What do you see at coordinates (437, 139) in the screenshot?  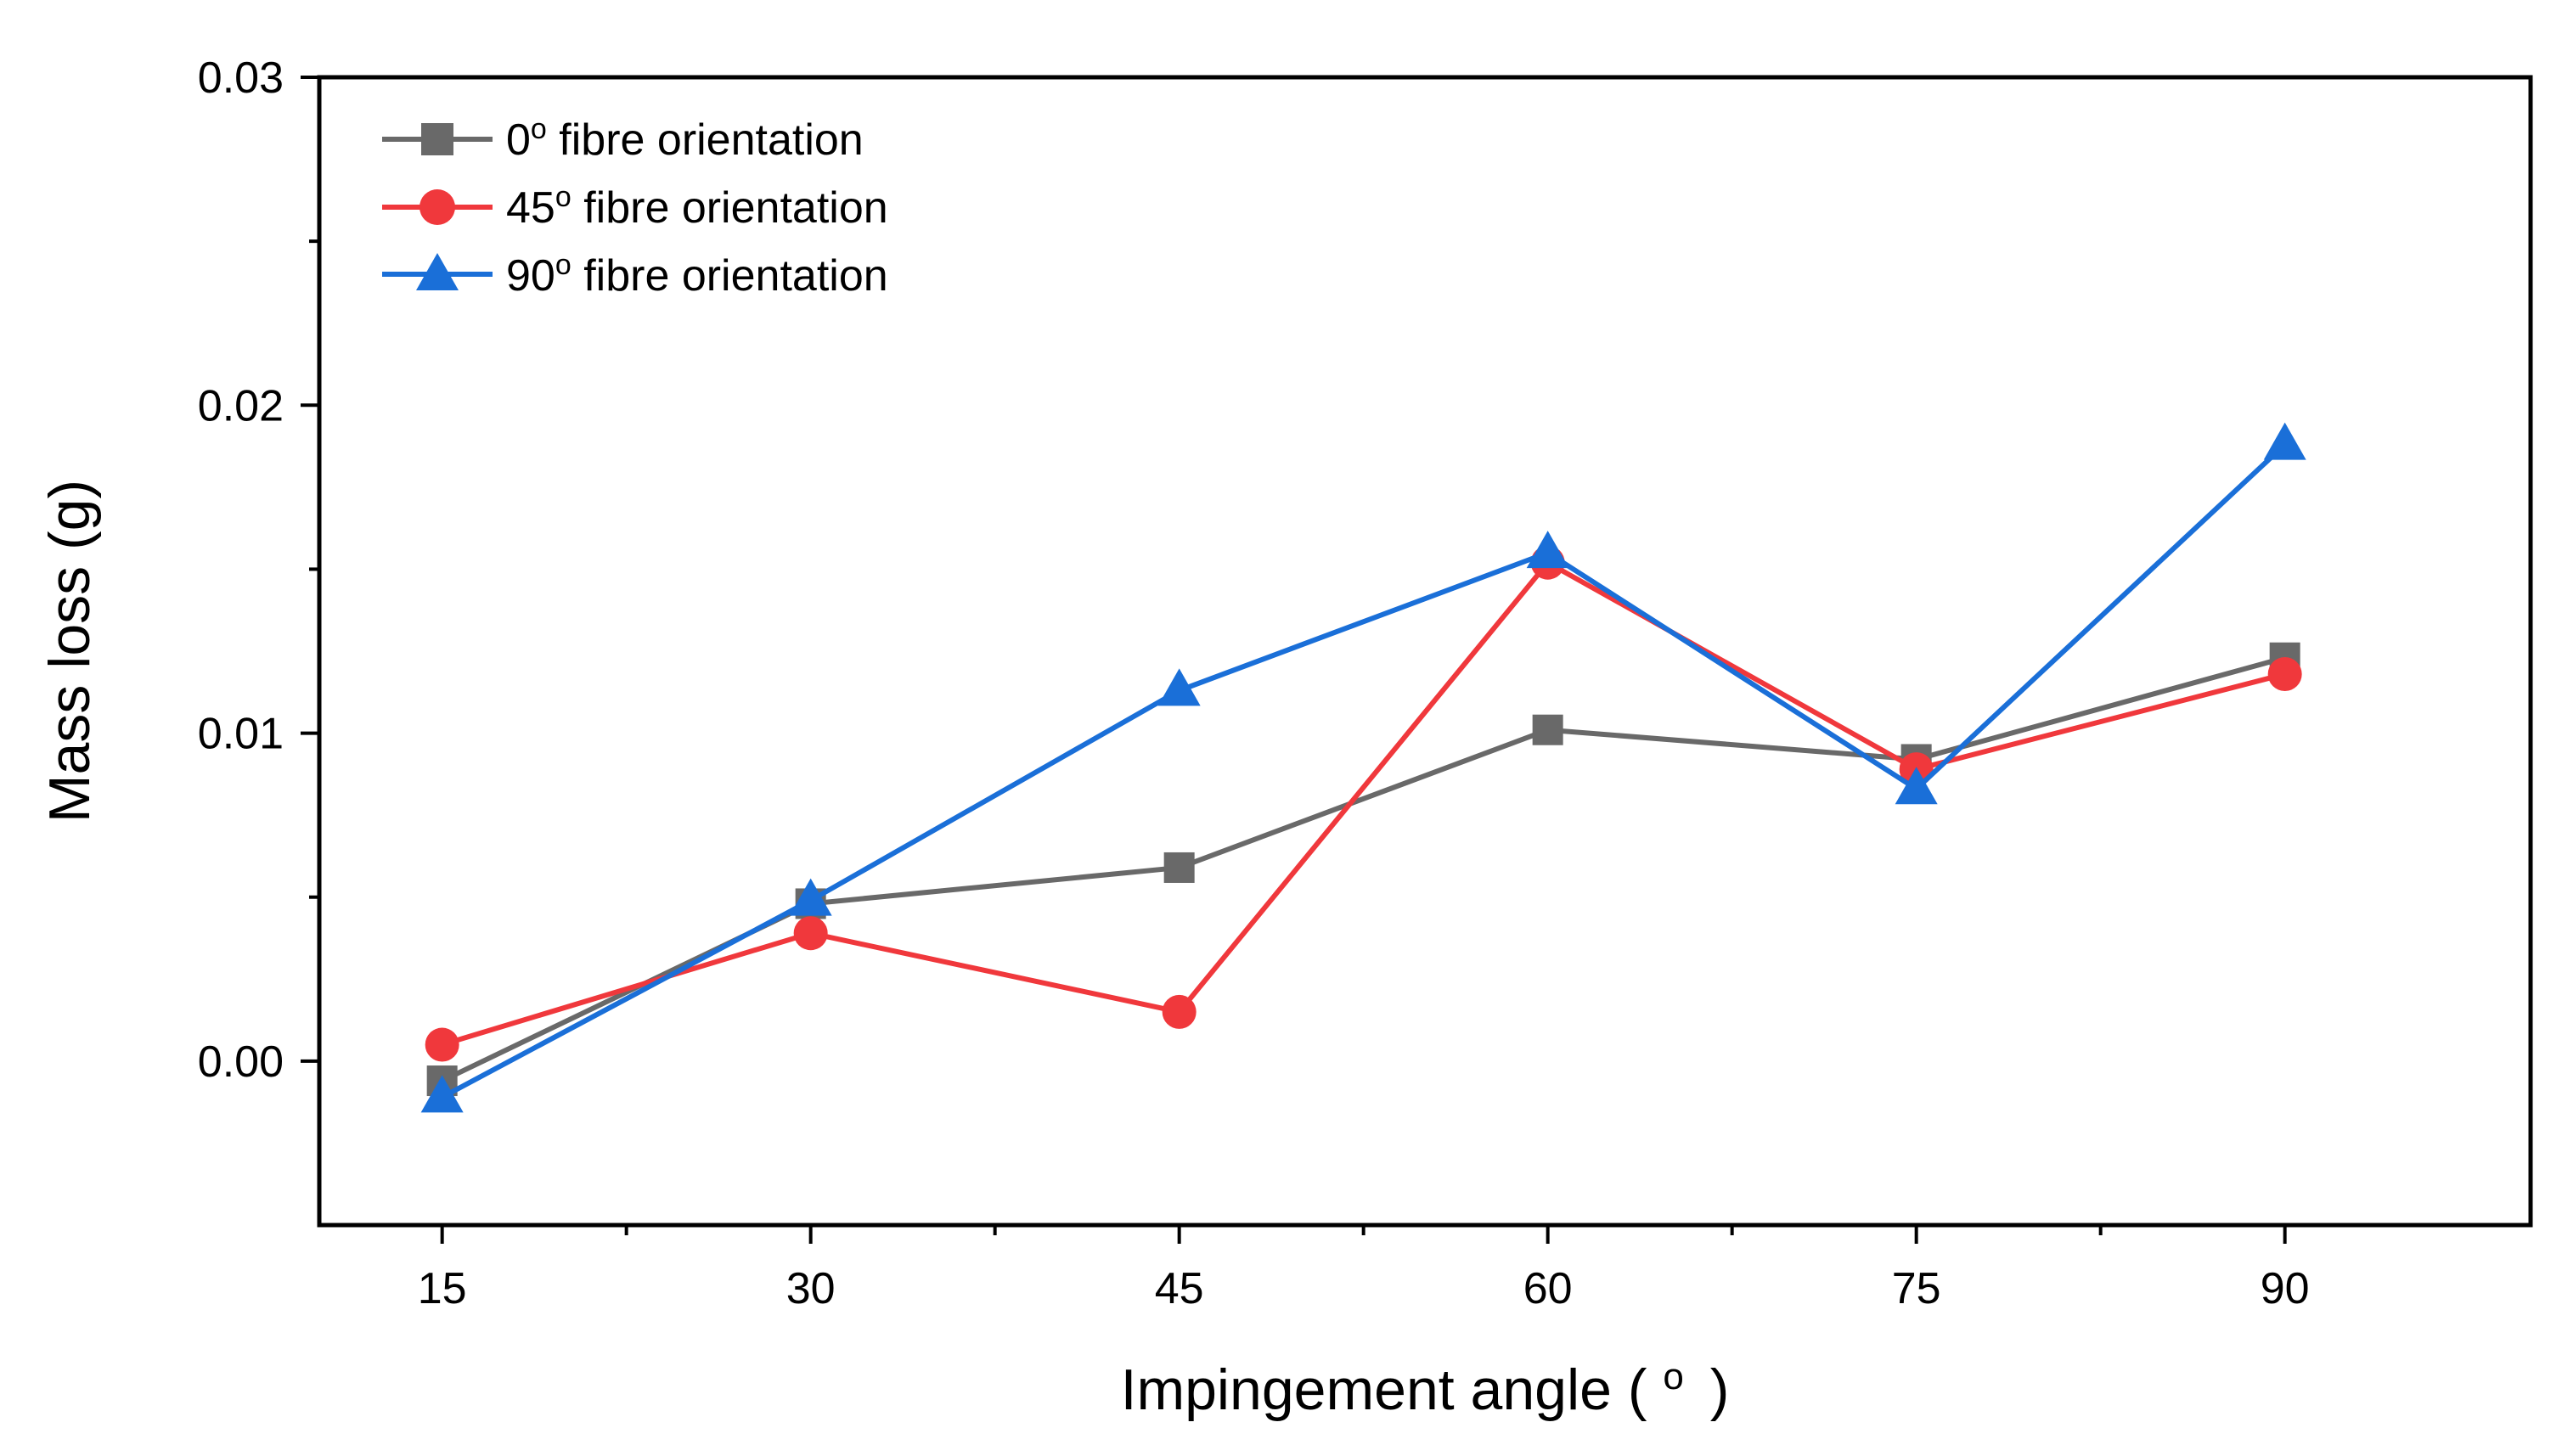 I see `legend-marker-0-deg` at bounding box center [437, 139].